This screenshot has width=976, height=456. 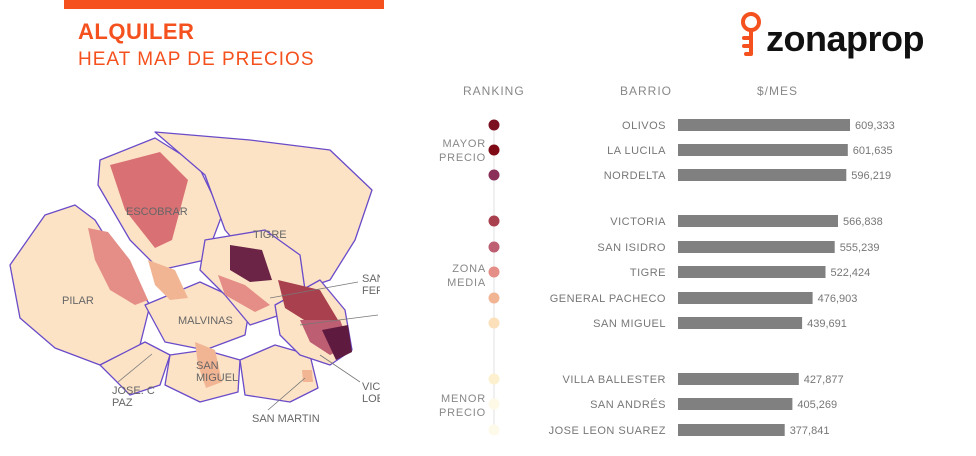 I want to click on heat-villa-ballester, so click(x=307, y=376).